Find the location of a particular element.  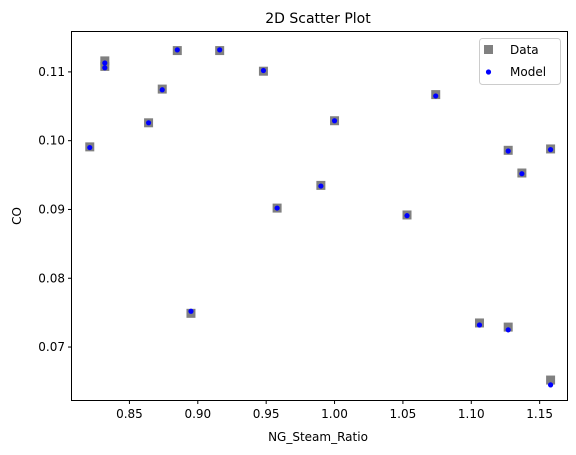

legend-box is located at coordinates (520, 61).